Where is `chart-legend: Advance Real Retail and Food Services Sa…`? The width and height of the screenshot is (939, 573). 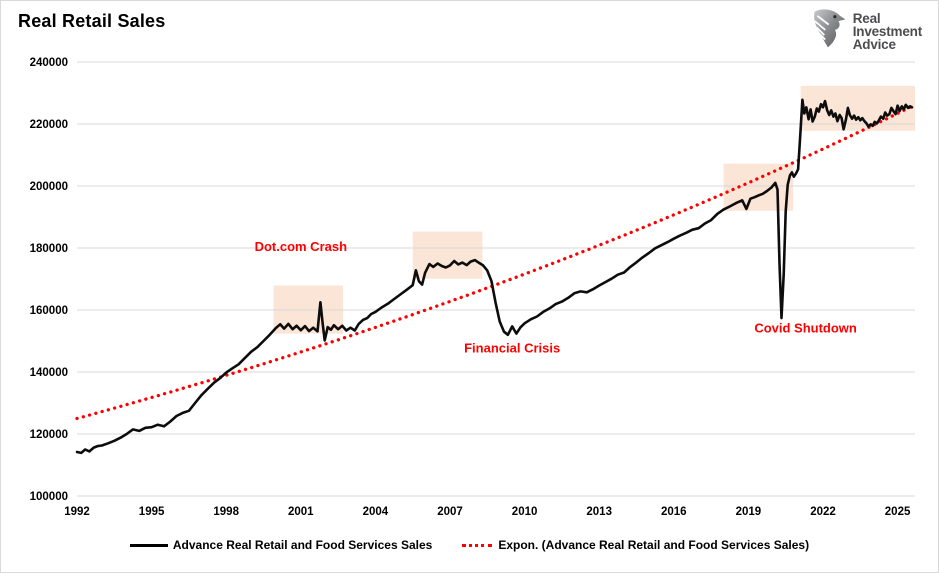
chart-legend: Advance Real Retail and Food Services Sa… is located at coordinates (469, 545).